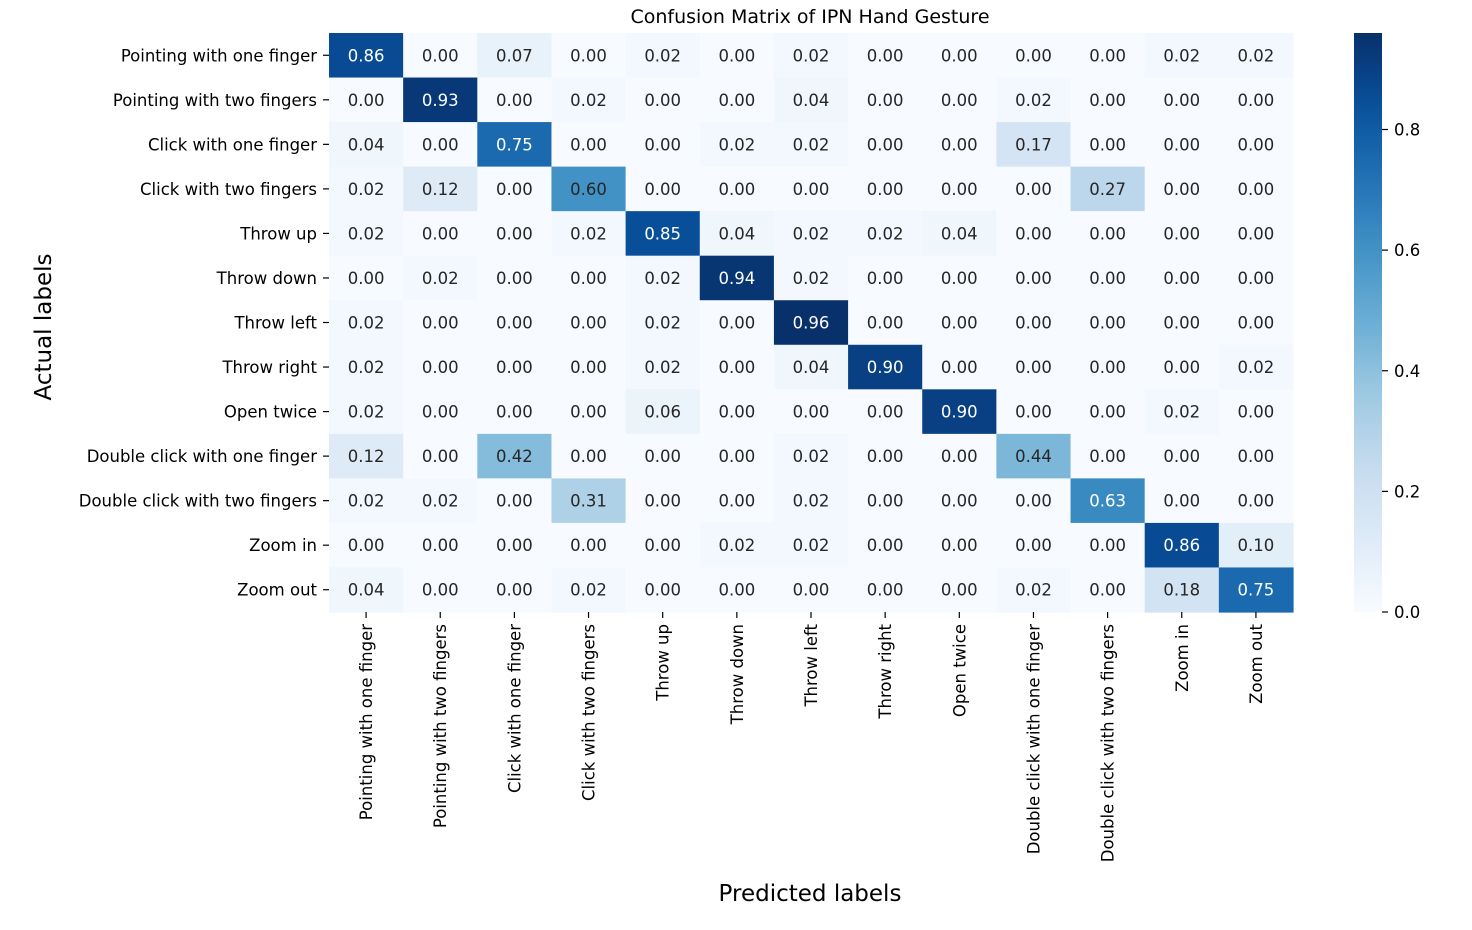 The image size is (1472, 930). What do you see at coordinates (44, 327) in the screenshot?
I see `y-axis-label: Actual labels` at bounding box center [44, 327].